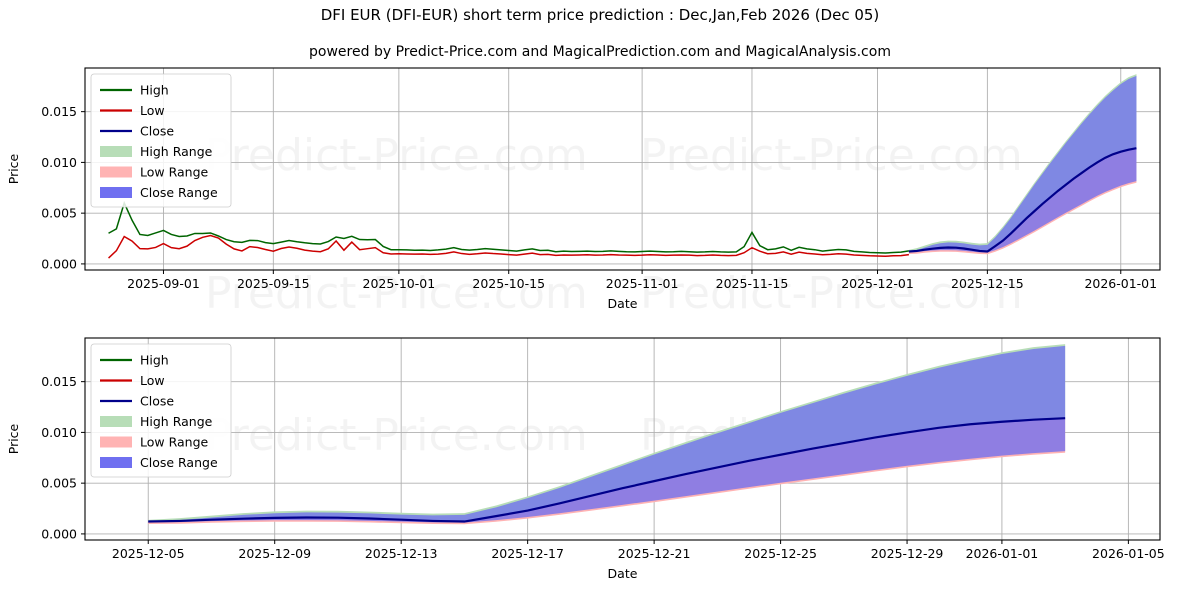  Describe the element at coordinates (907, 553) in the screenshot. I see `x-tick-label: 2025-12-29` at that location.